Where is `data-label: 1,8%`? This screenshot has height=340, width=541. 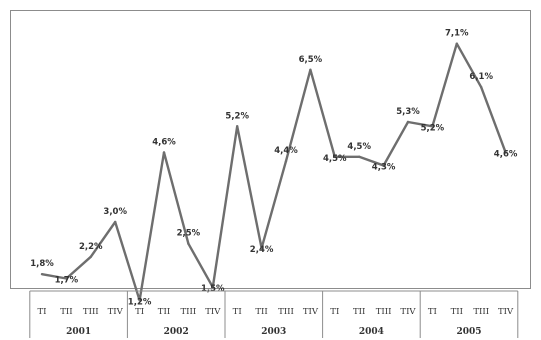 data-label: 1,8% is located at coordinates (42, 264).